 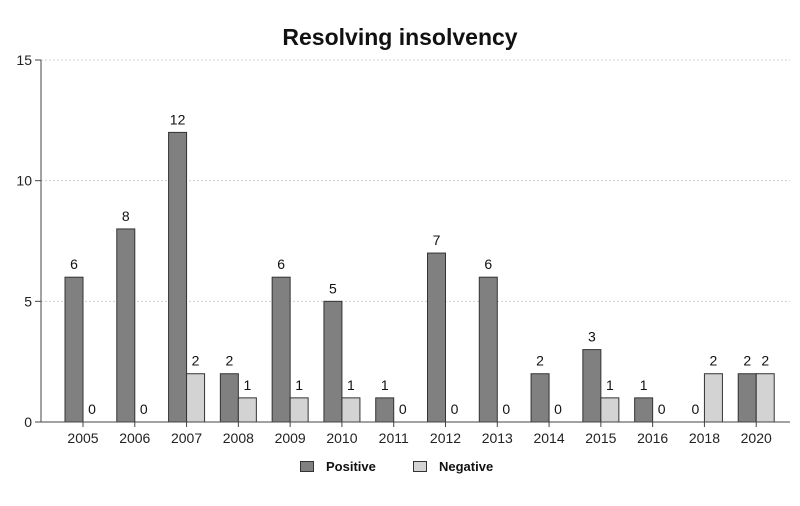 What do you see at coordinates (445, 438) in the screenshot?
I see `x-tick-label: 2012` at bounding box center [445, 438].